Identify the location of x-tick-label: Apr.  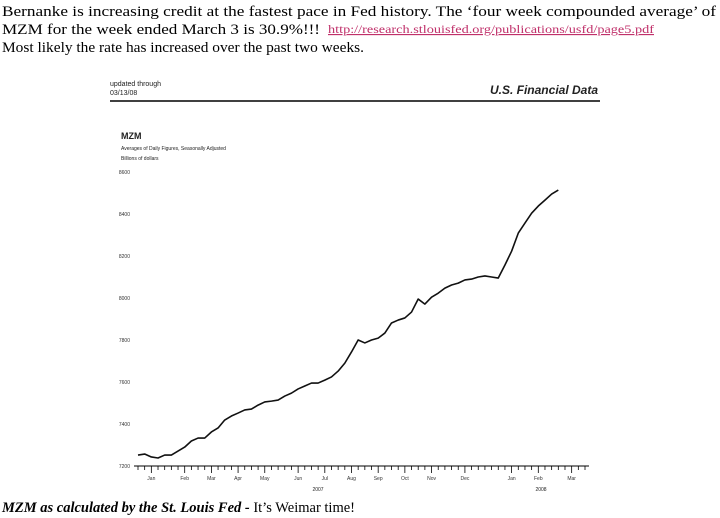
(238, 479).